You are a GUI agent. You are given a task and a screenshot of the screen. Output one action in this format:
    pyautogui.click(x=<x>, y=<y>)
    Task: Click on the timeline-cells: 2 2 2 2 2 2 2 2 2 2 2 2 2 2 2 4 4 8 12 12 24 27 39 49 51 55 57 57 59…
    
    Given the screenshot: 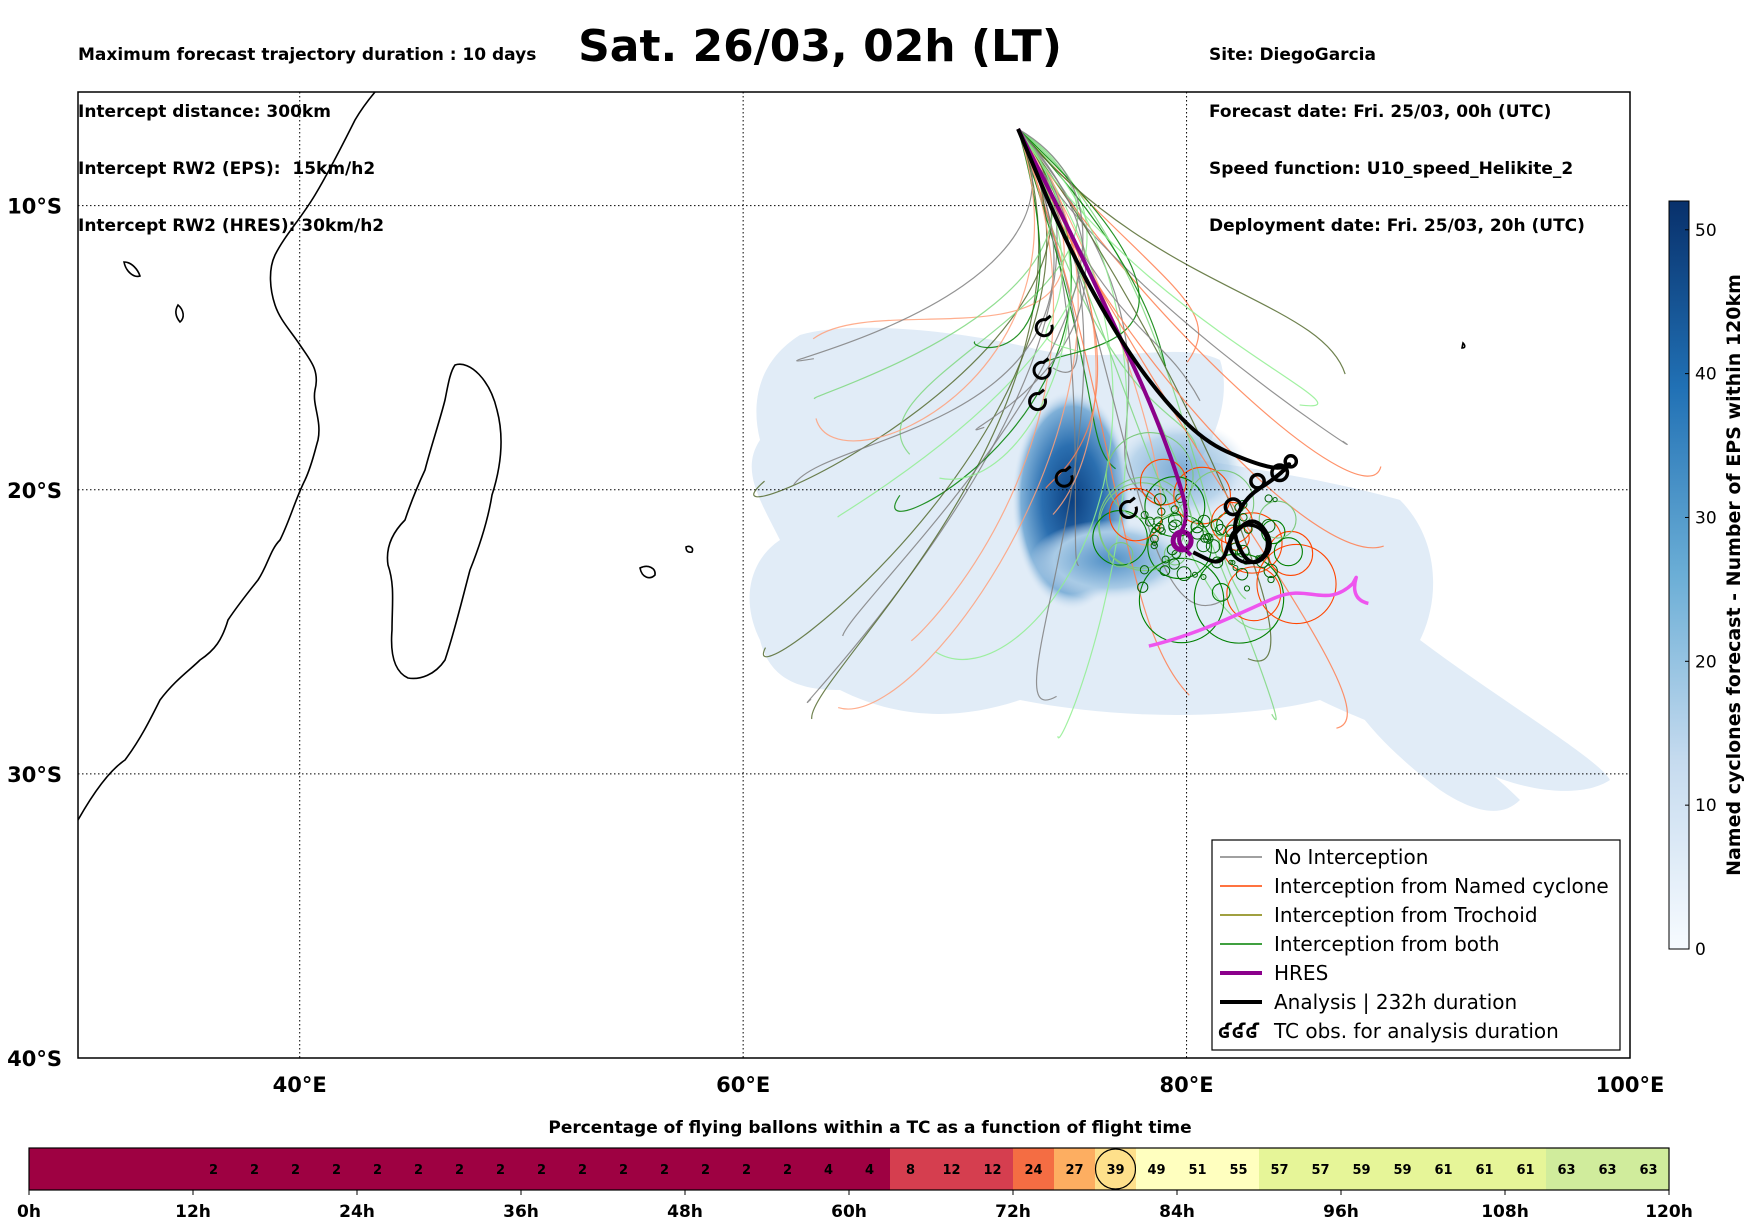 What is the action you would take?
    pyautogui.click(x=849, y=1169)
    